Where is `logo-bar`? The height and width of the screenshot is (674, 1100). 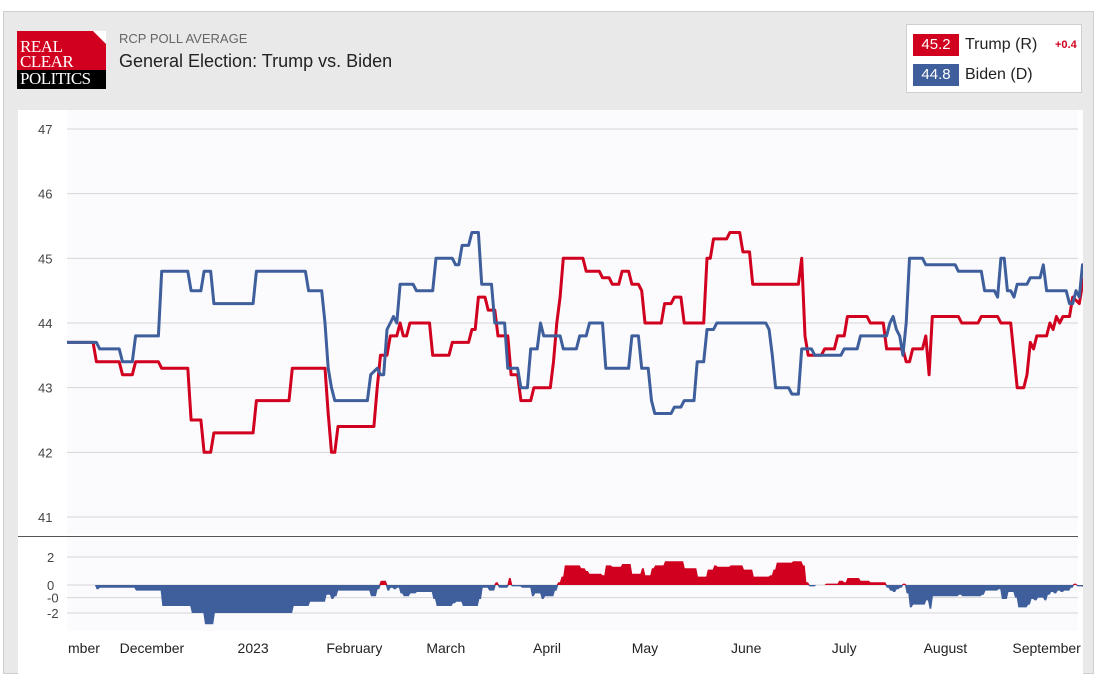
logo-bar is located at coordinates (61, 79).